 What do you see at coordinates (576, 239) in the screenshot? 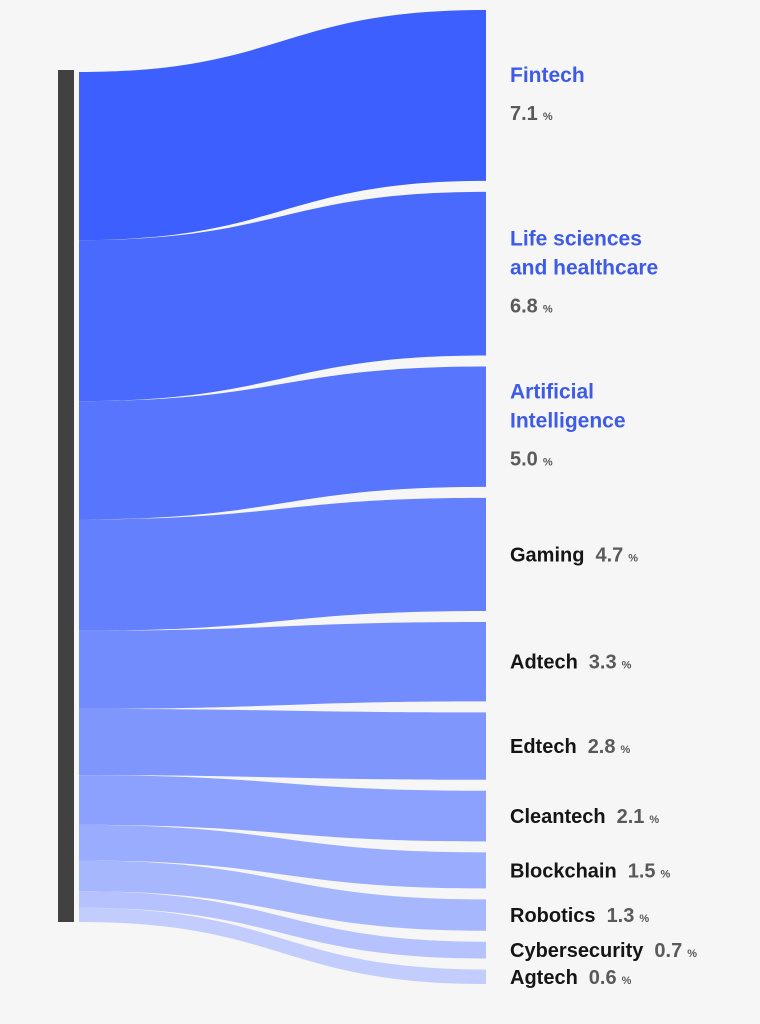
I see `label-life-sciences-and-healthcare-line-1: Life sciences` at bounding box center [576, 239].